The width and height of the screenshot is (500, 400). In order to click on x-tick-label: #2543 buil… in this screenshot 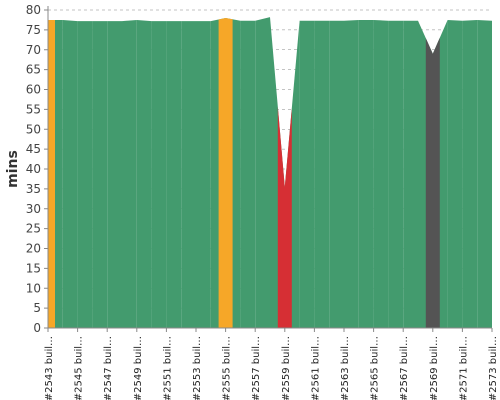, I will do `click(49, 368)`.